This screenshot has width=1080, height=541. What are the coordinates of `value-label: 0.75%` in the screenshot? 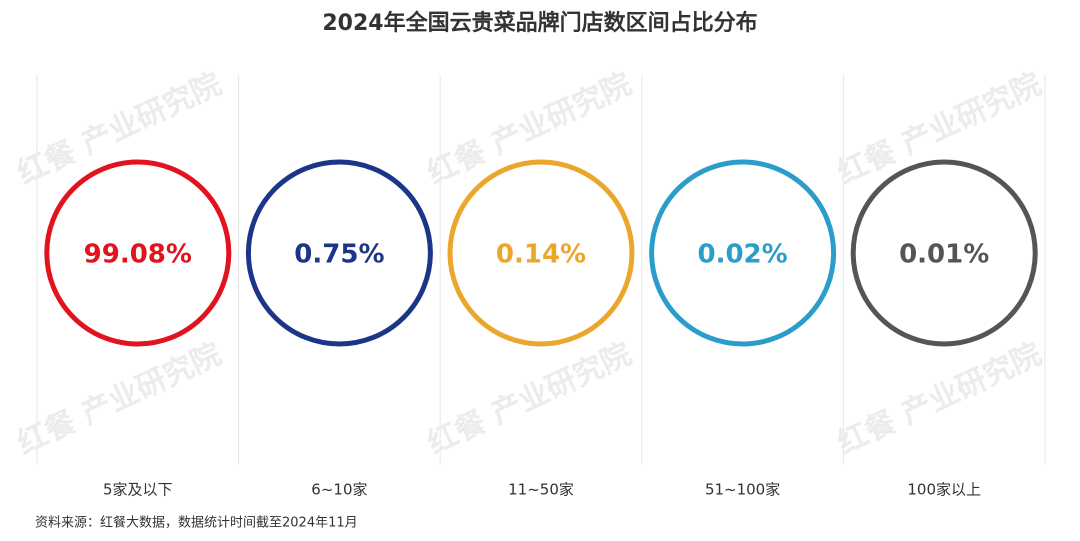 It's located at (339, 255).